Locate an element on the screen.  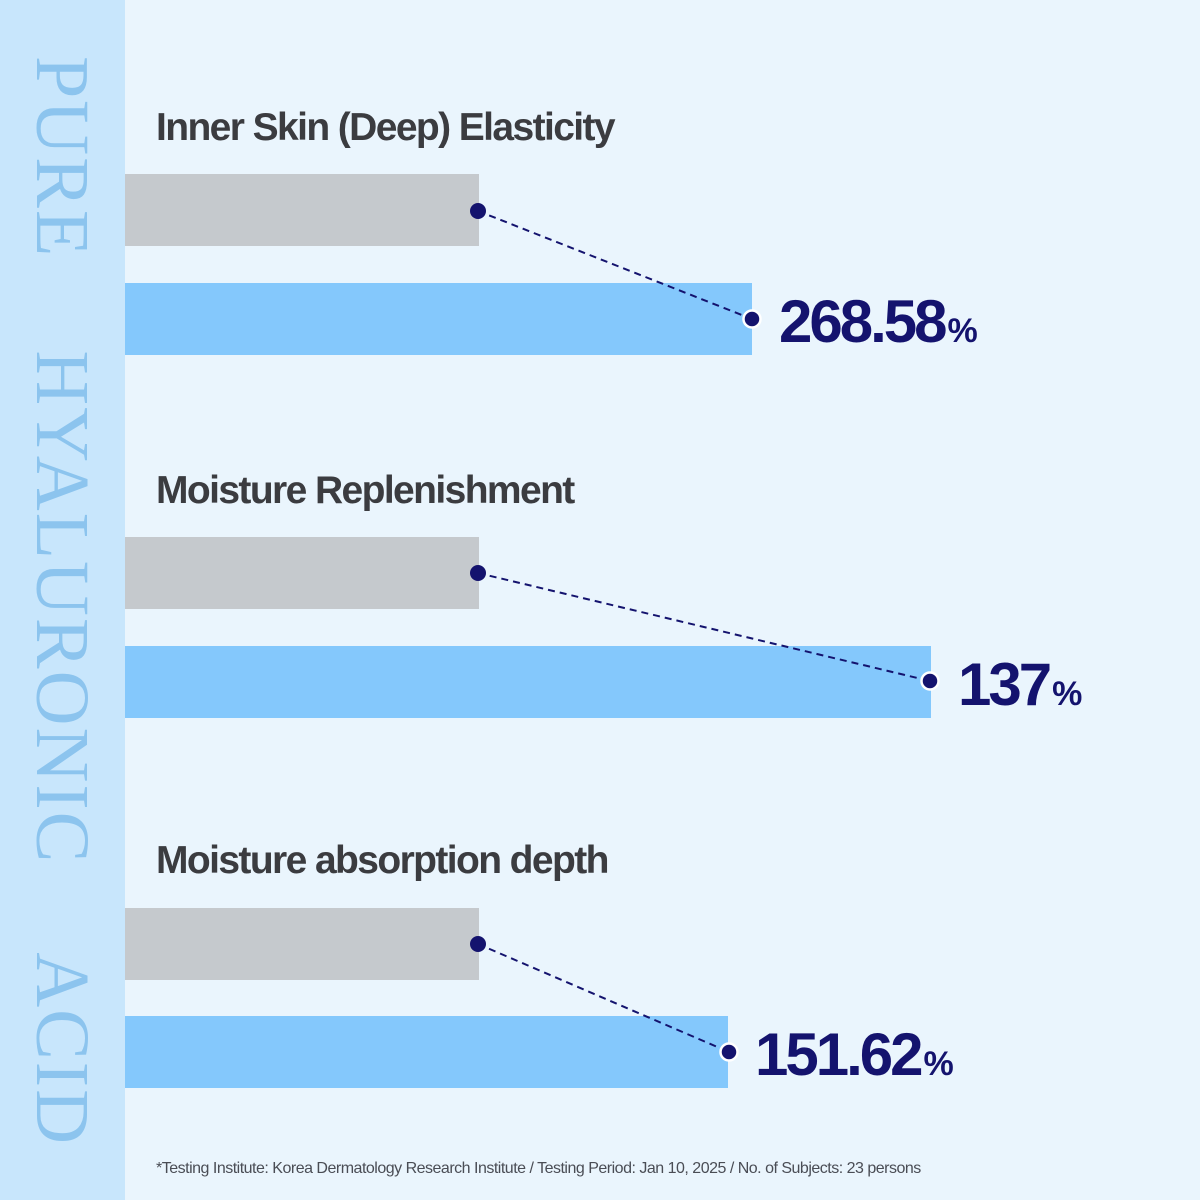
vertical-brand-text: PURE HYALURONIC ACID is located at coordinates (62, 601).